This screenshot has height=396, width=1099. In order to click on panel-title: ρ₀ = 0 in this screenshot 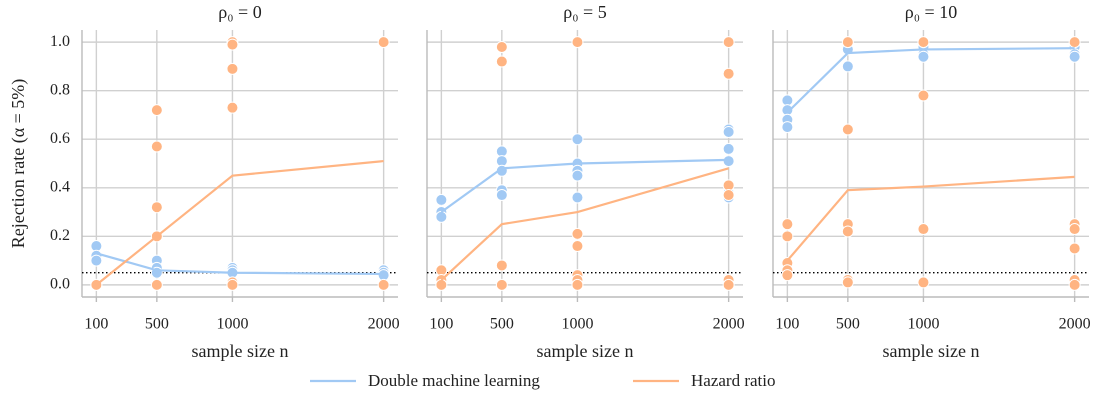, I will do `click(239, 12)`.